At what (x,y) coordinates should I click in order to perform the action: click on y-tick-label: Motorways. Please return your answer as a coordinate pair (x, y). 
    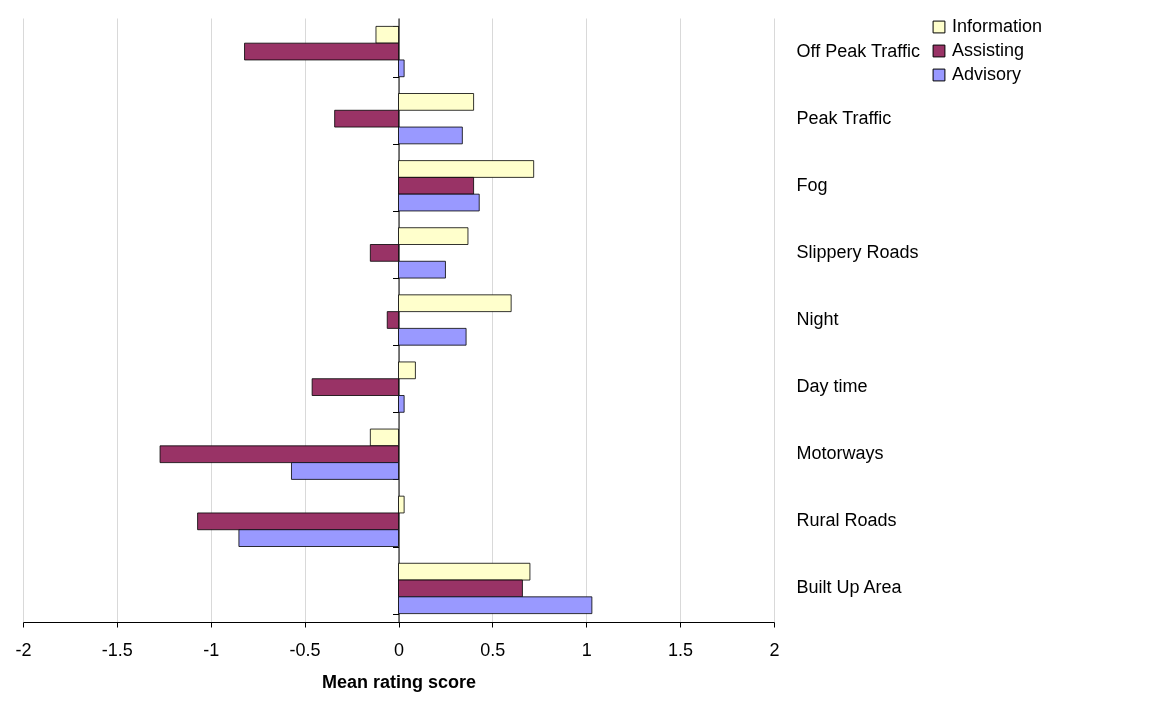
    Looking at the image, I should click on (840, 453).